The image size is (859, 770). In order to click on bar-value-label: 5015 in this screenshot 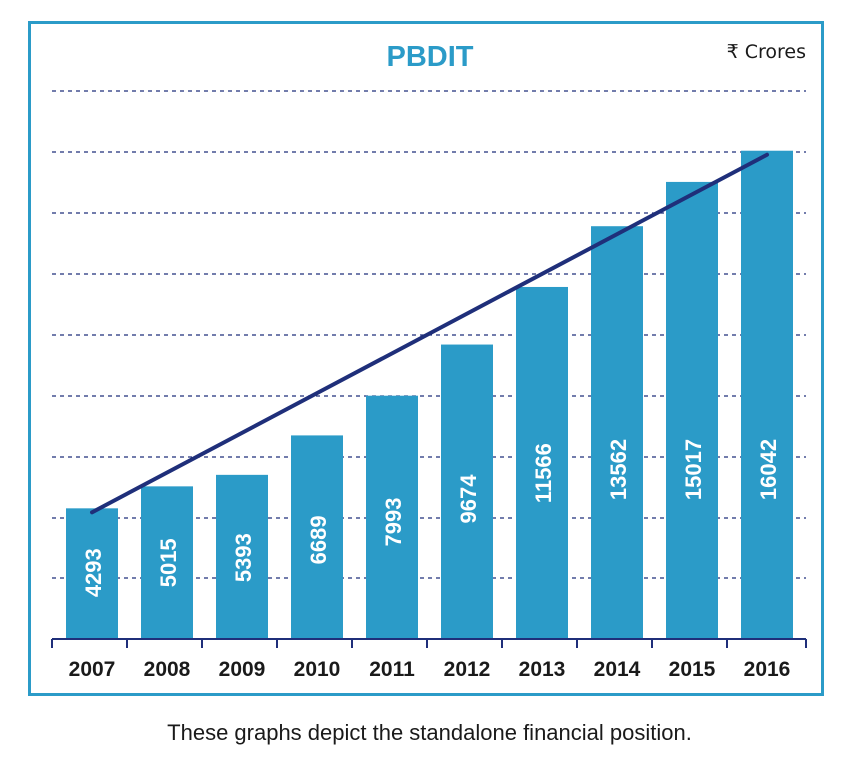, I will do `click(168, 562)`.